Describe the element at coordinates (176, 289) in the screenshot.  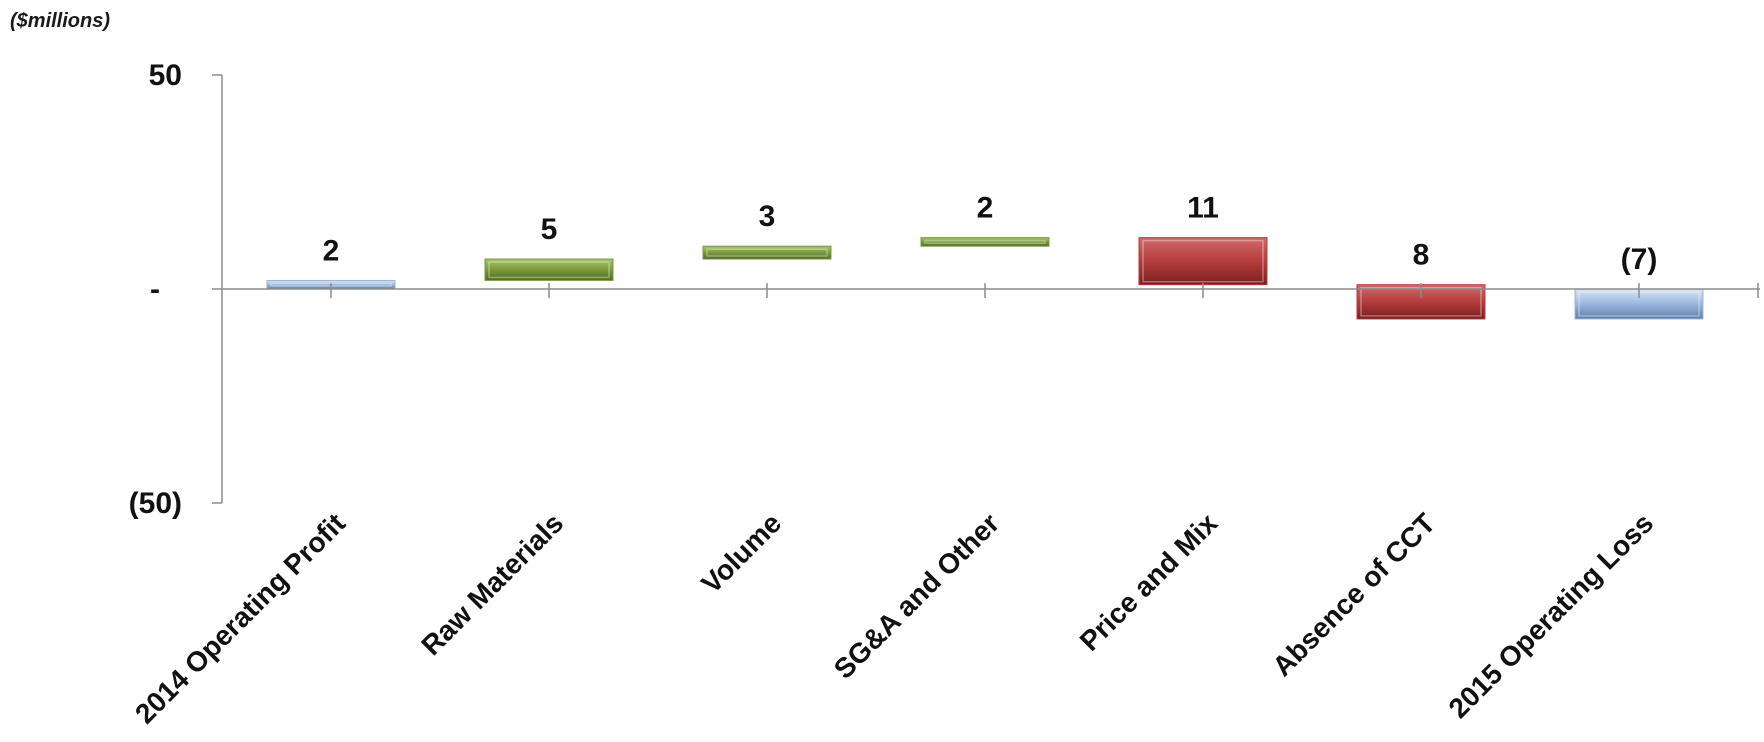
I see `y-axis: 50 - (50)` at that location.